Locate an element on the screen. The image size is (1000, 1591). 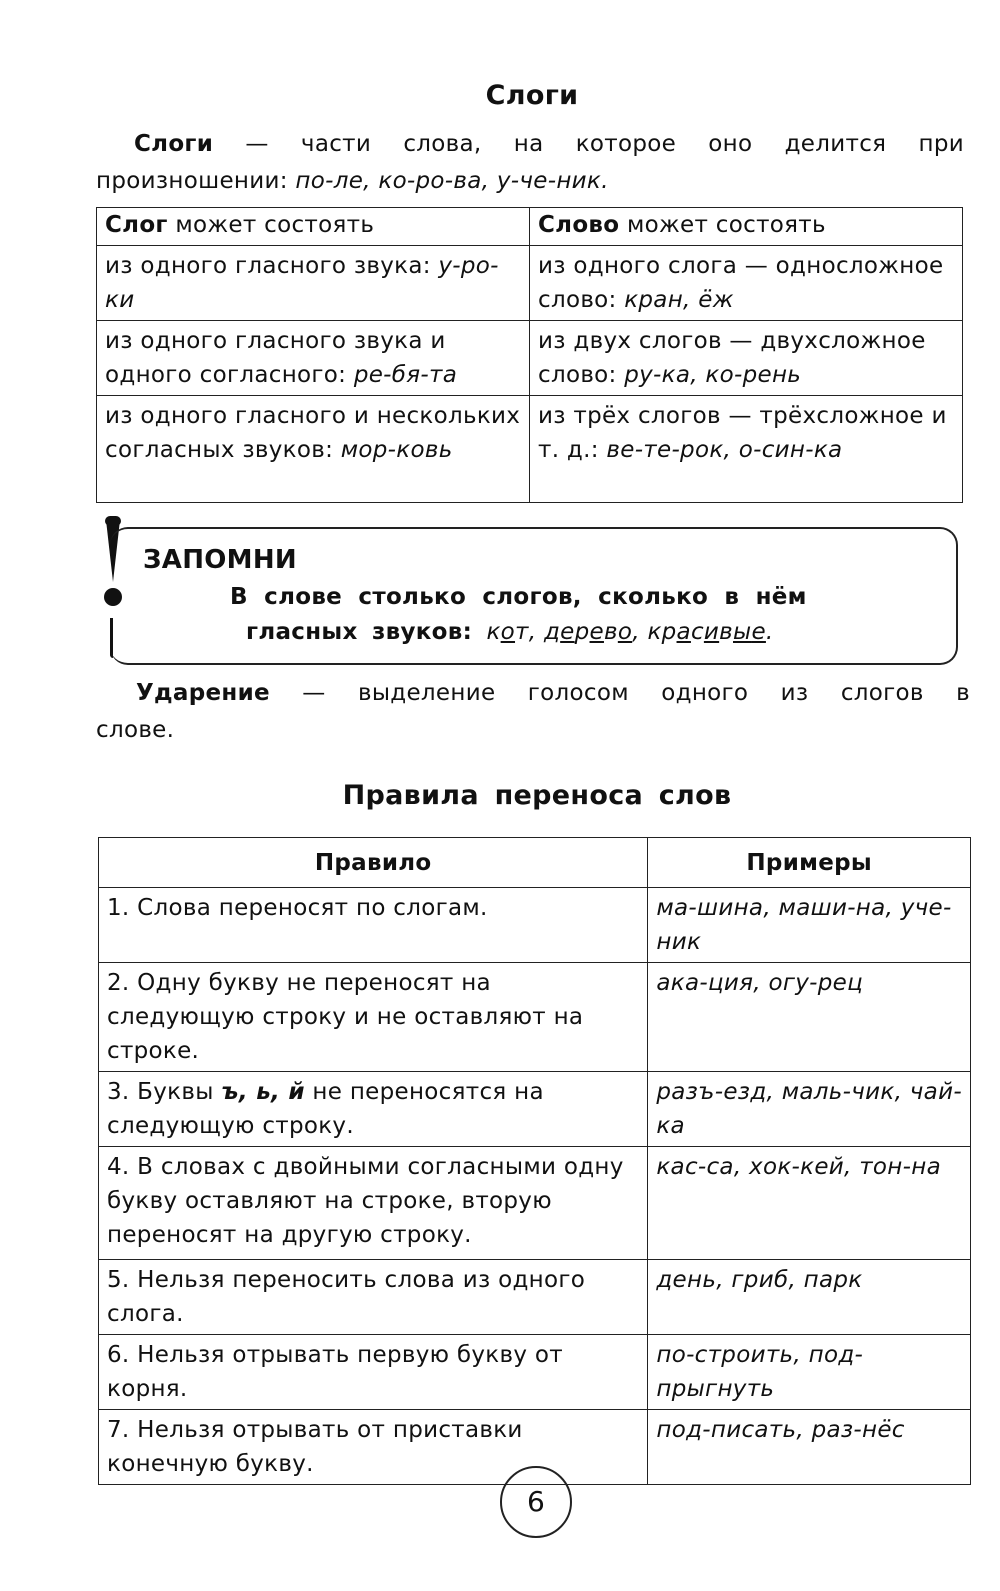
rule-cell: 1. Слова переносят по слогам. is located at coordinates (373, 925).